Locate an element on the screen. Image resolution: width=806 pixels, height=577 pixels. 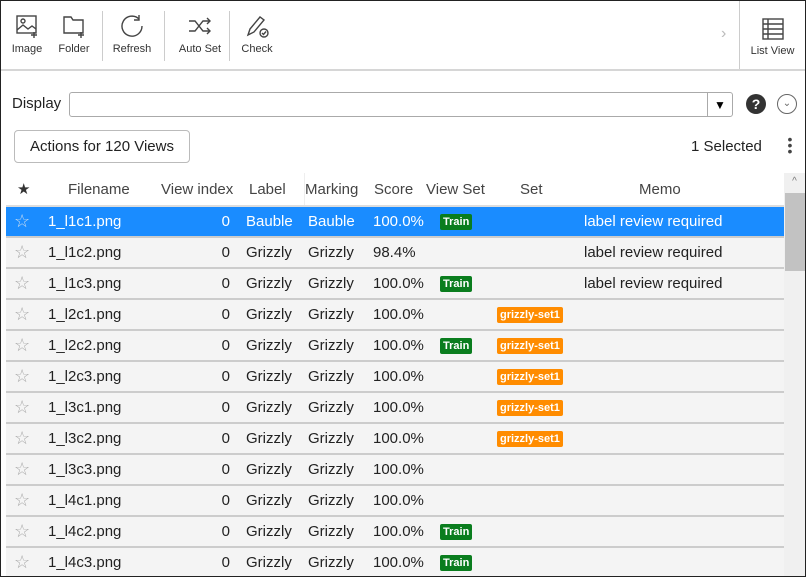
scrollbar-thumb is located at coordinates (795, 232).